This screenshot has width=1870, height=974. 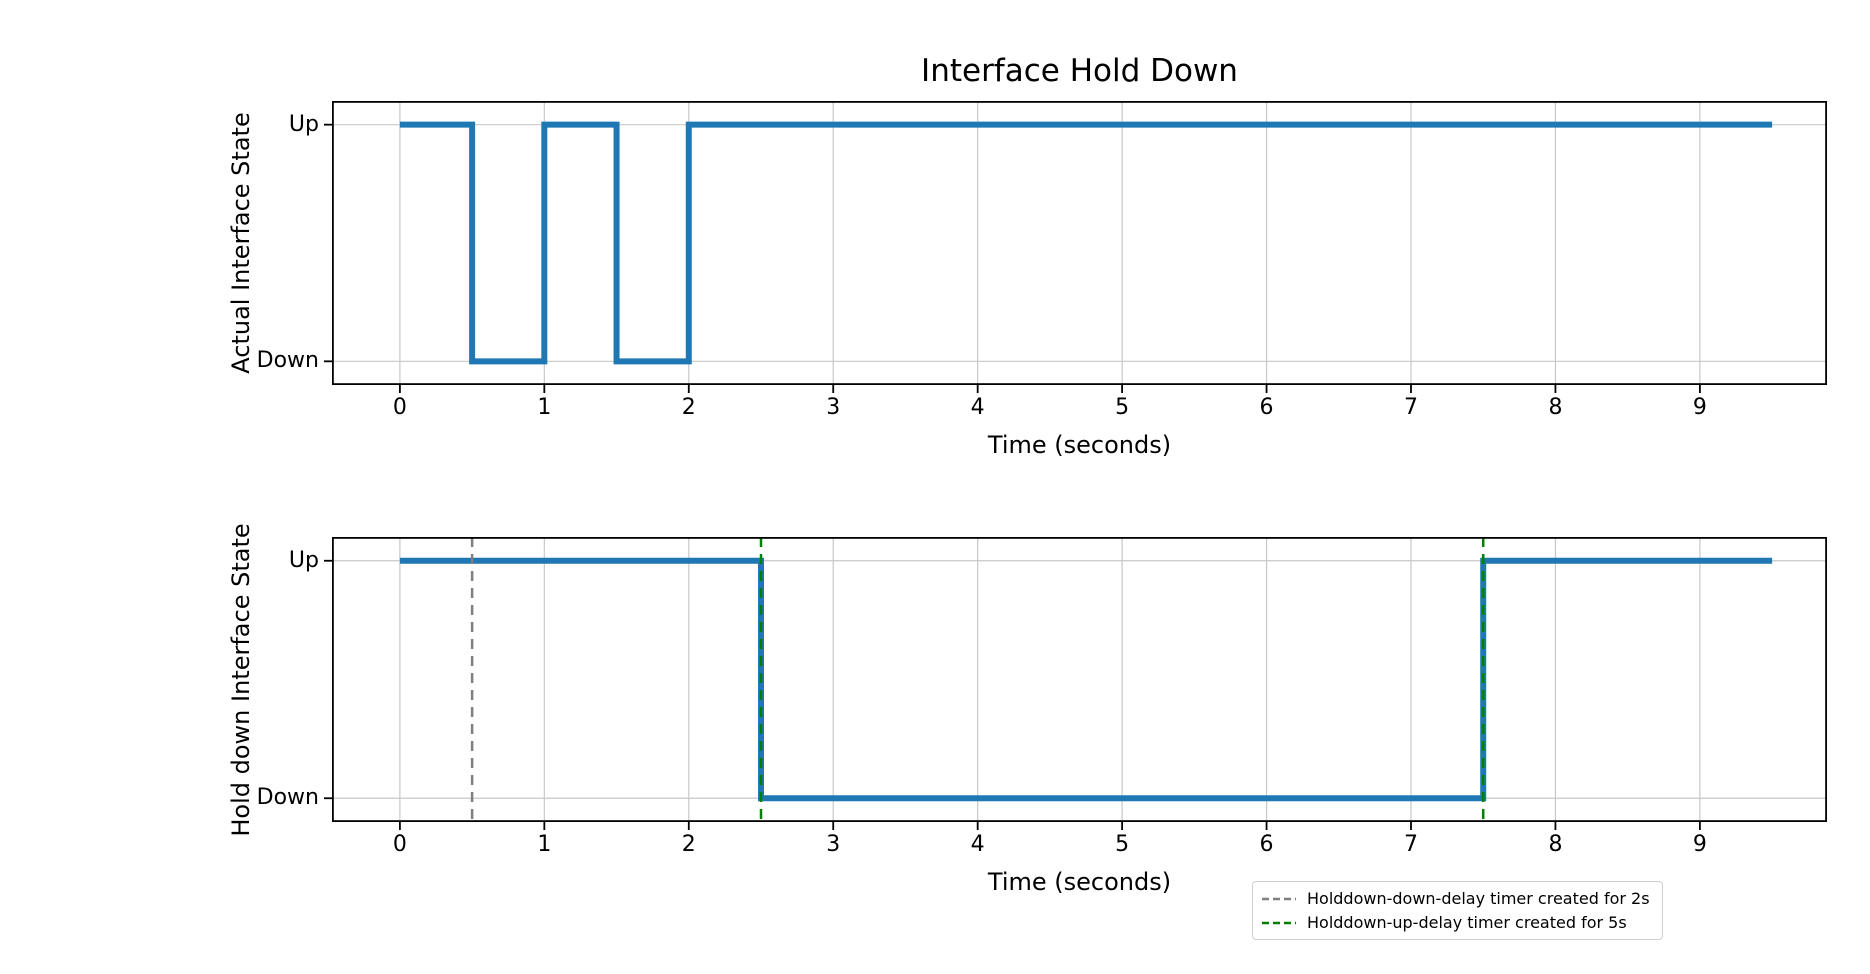 I want to click on dashed-line-sample-gray-icon, so click(x=1279, y=898).